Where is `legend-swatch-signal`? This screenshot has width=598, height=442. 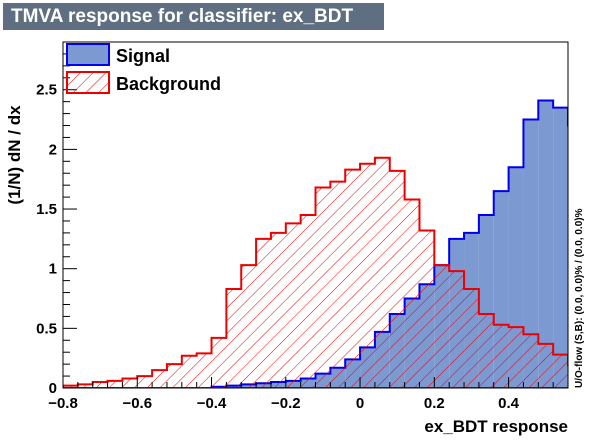
legend-swatch-signal is located at coordinates (88, 54).